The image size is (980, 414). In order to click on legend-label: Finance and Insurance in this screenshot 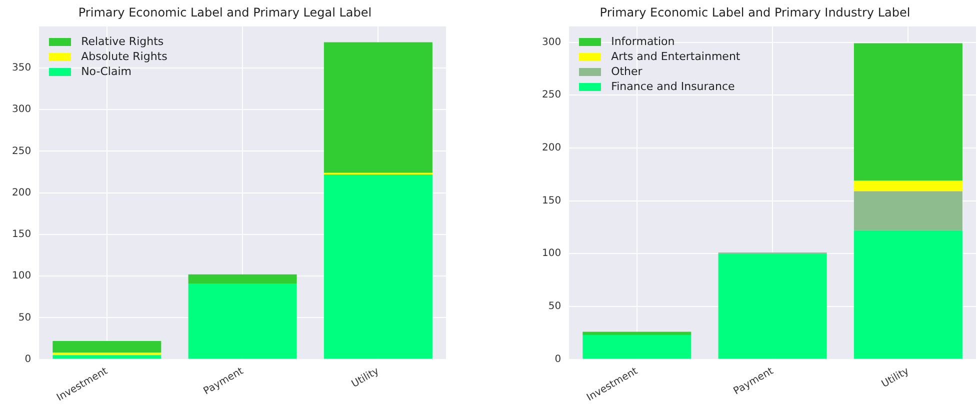, I will do `click(673, 86)`.